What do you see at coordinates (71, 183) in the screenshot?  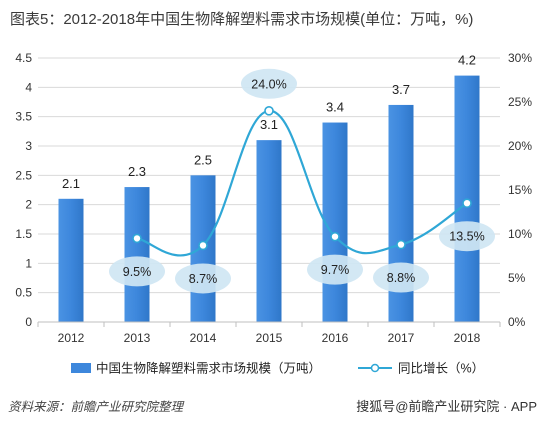 I see `bar-value-label: 2.1` at bounding box center [71, 183].